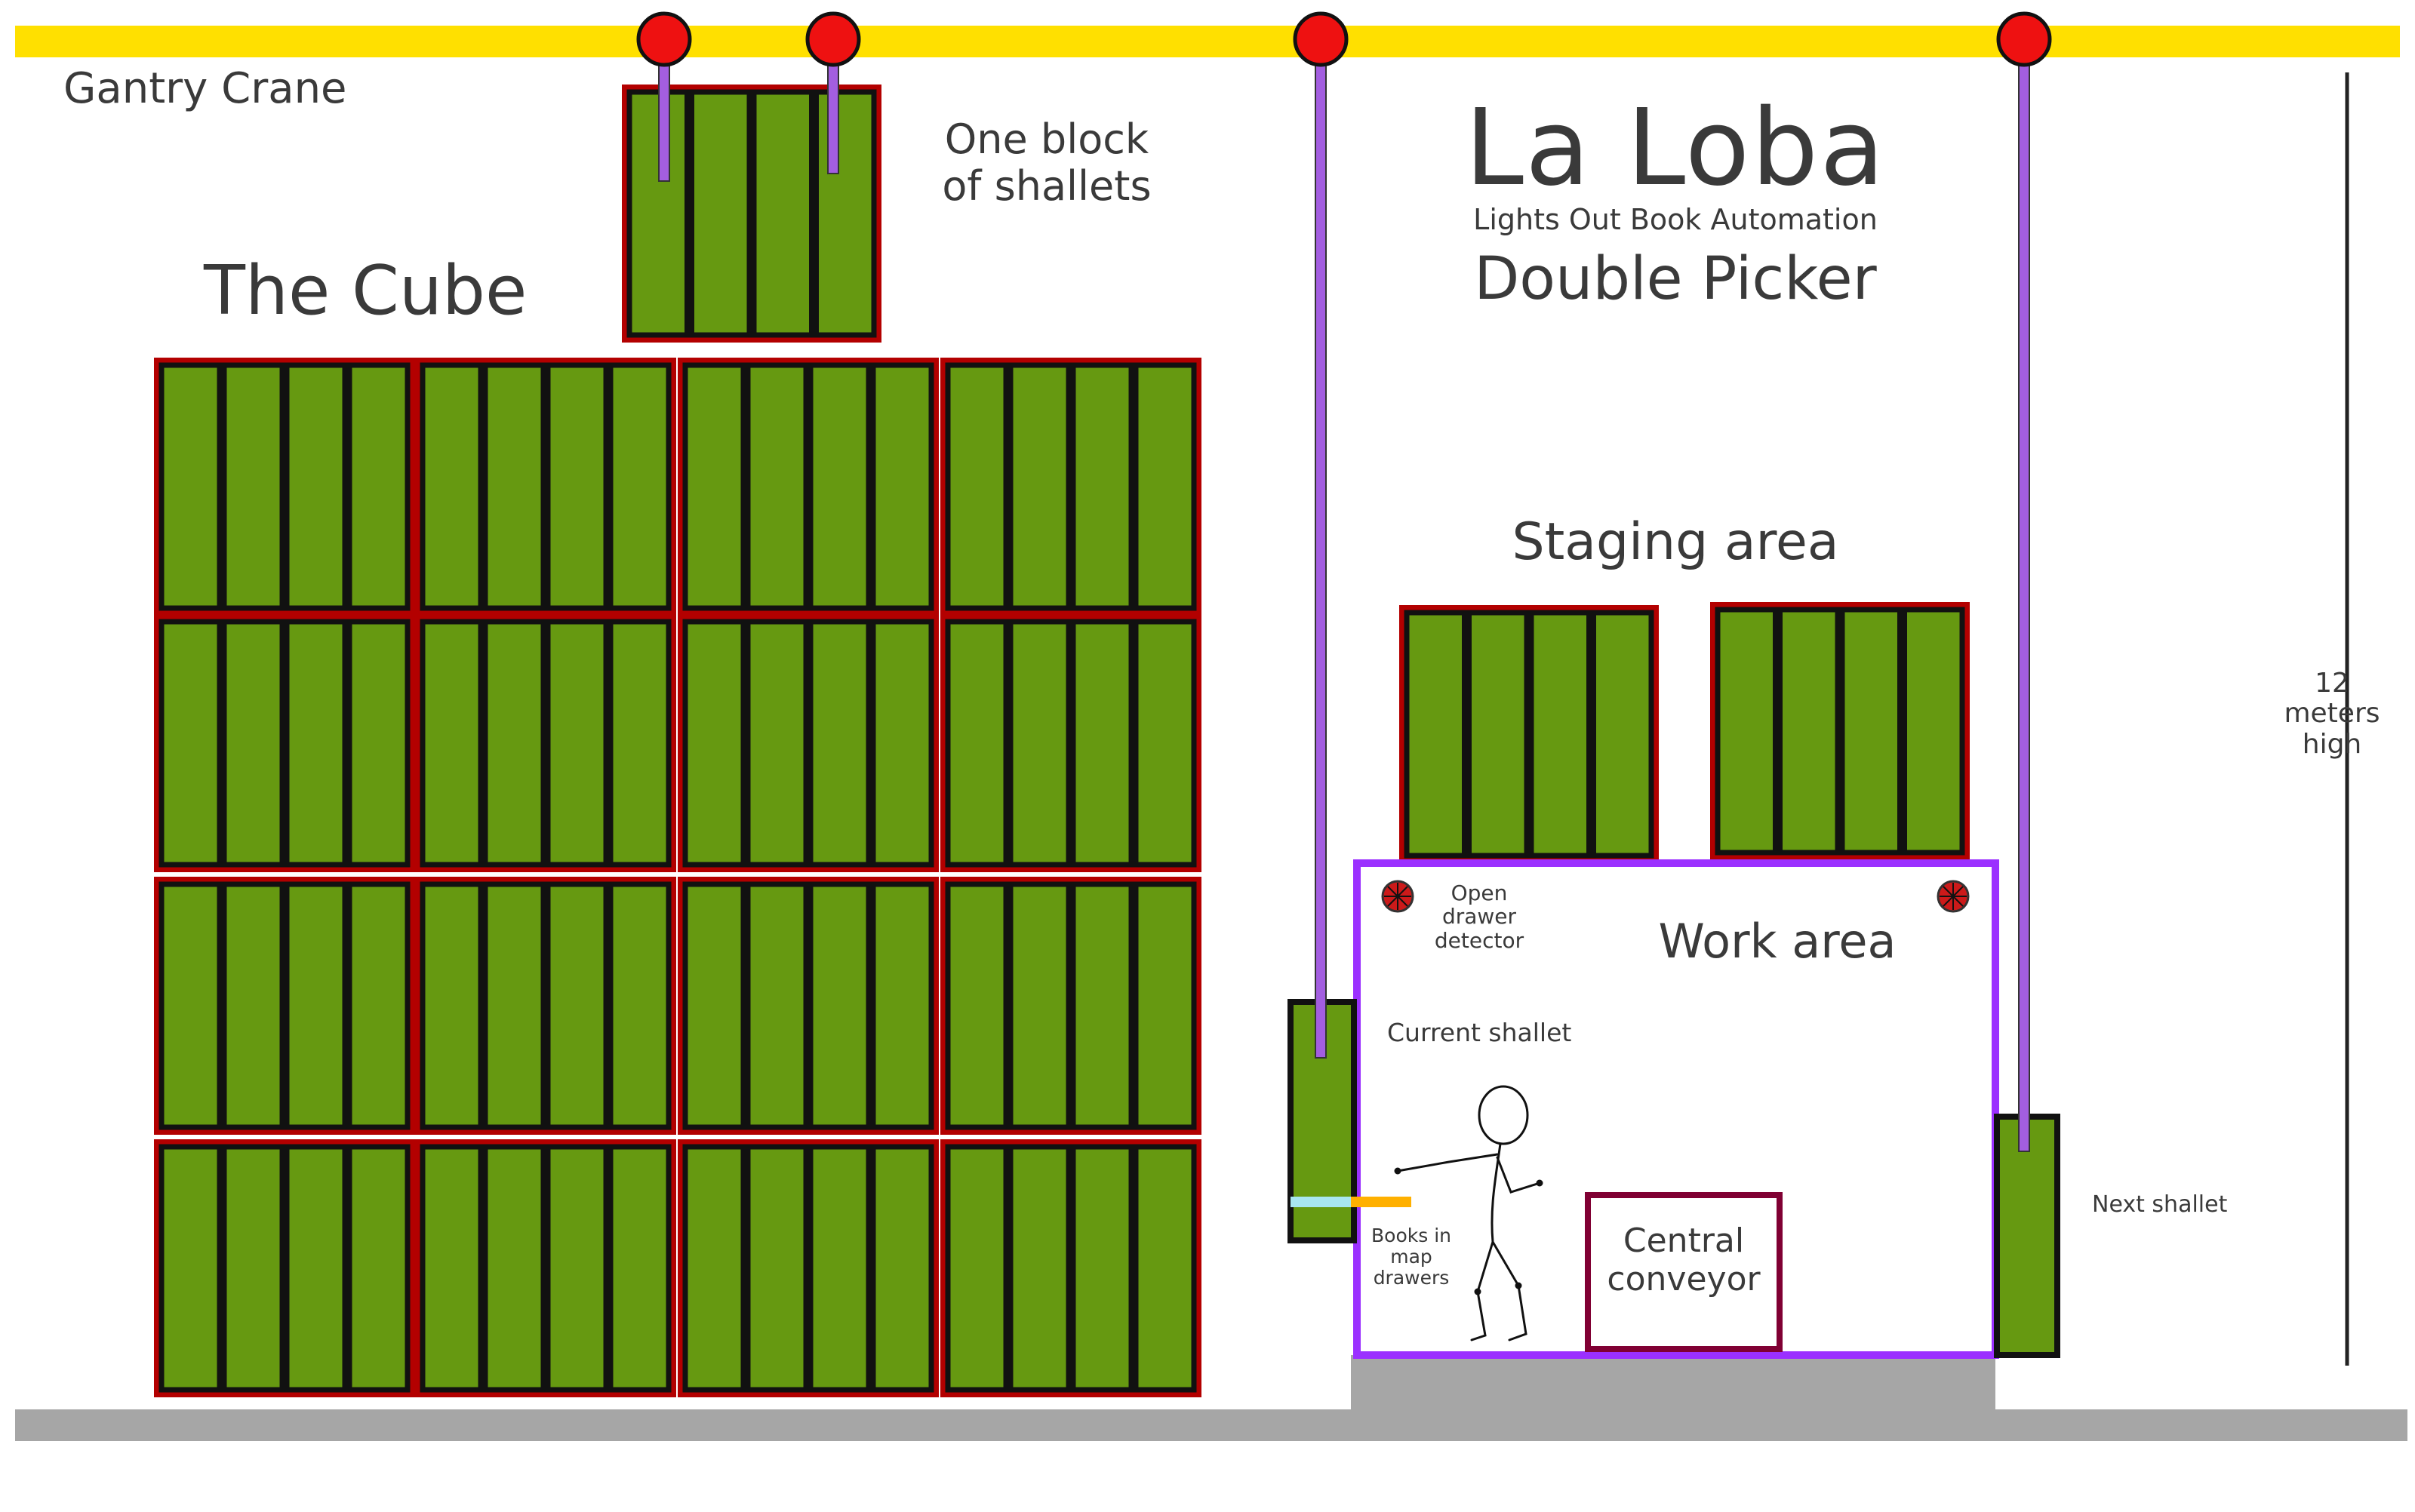  I want to click on hoisted-block-shallets, so click(751, 214).